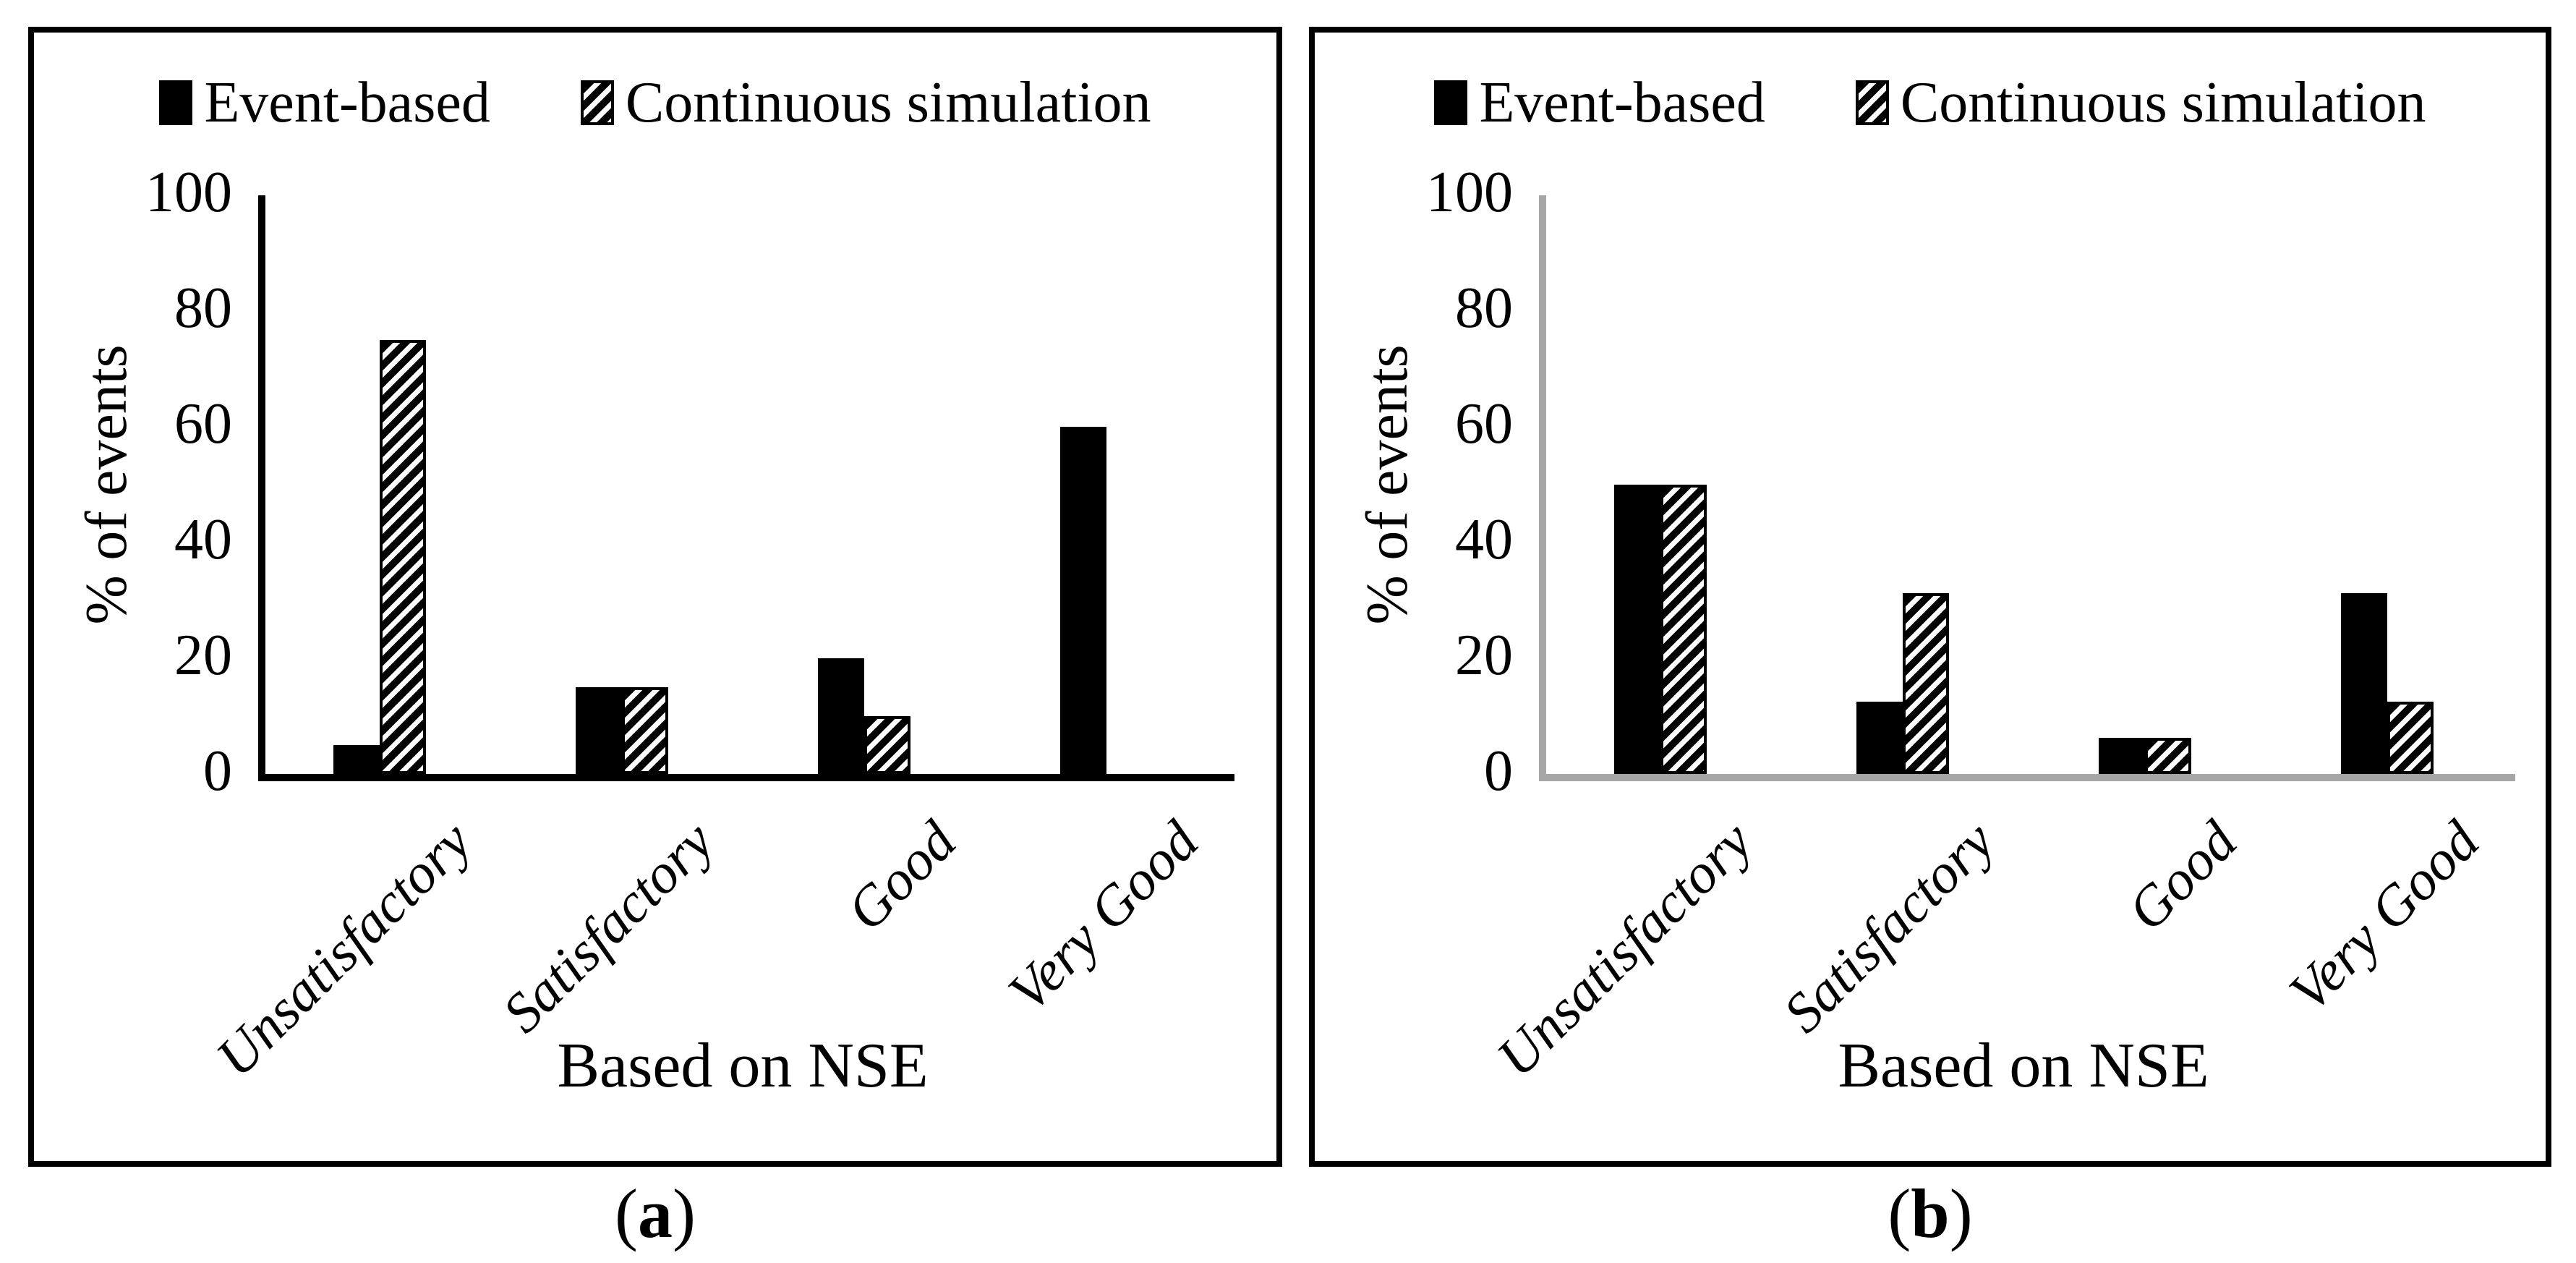 The width and height of the screenshot is (2576, 1263). I want to click on caption-letter: b, so click(1930, 1213).